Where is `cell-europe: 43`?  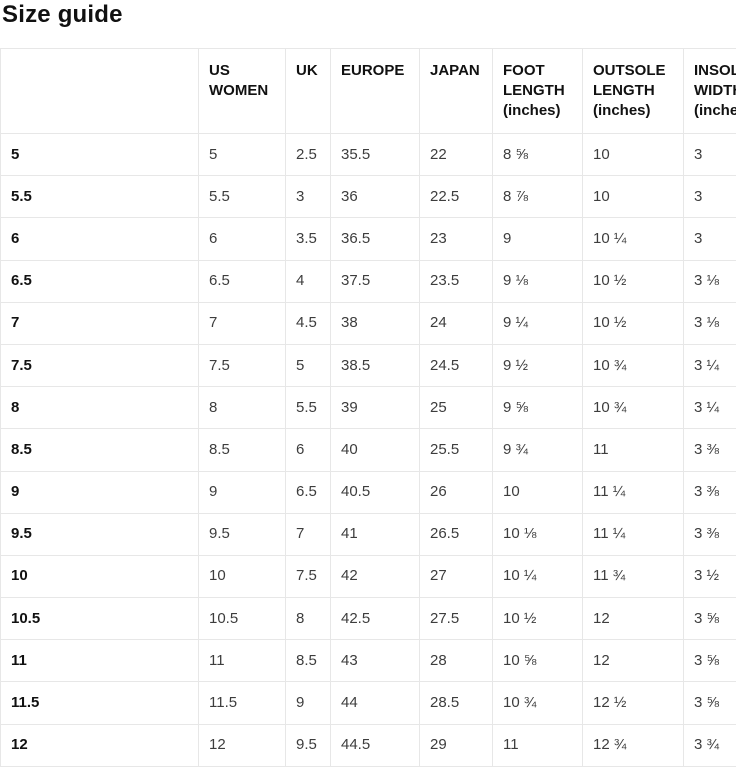
cell-europe: 43 is located at coordinates (375, 661).